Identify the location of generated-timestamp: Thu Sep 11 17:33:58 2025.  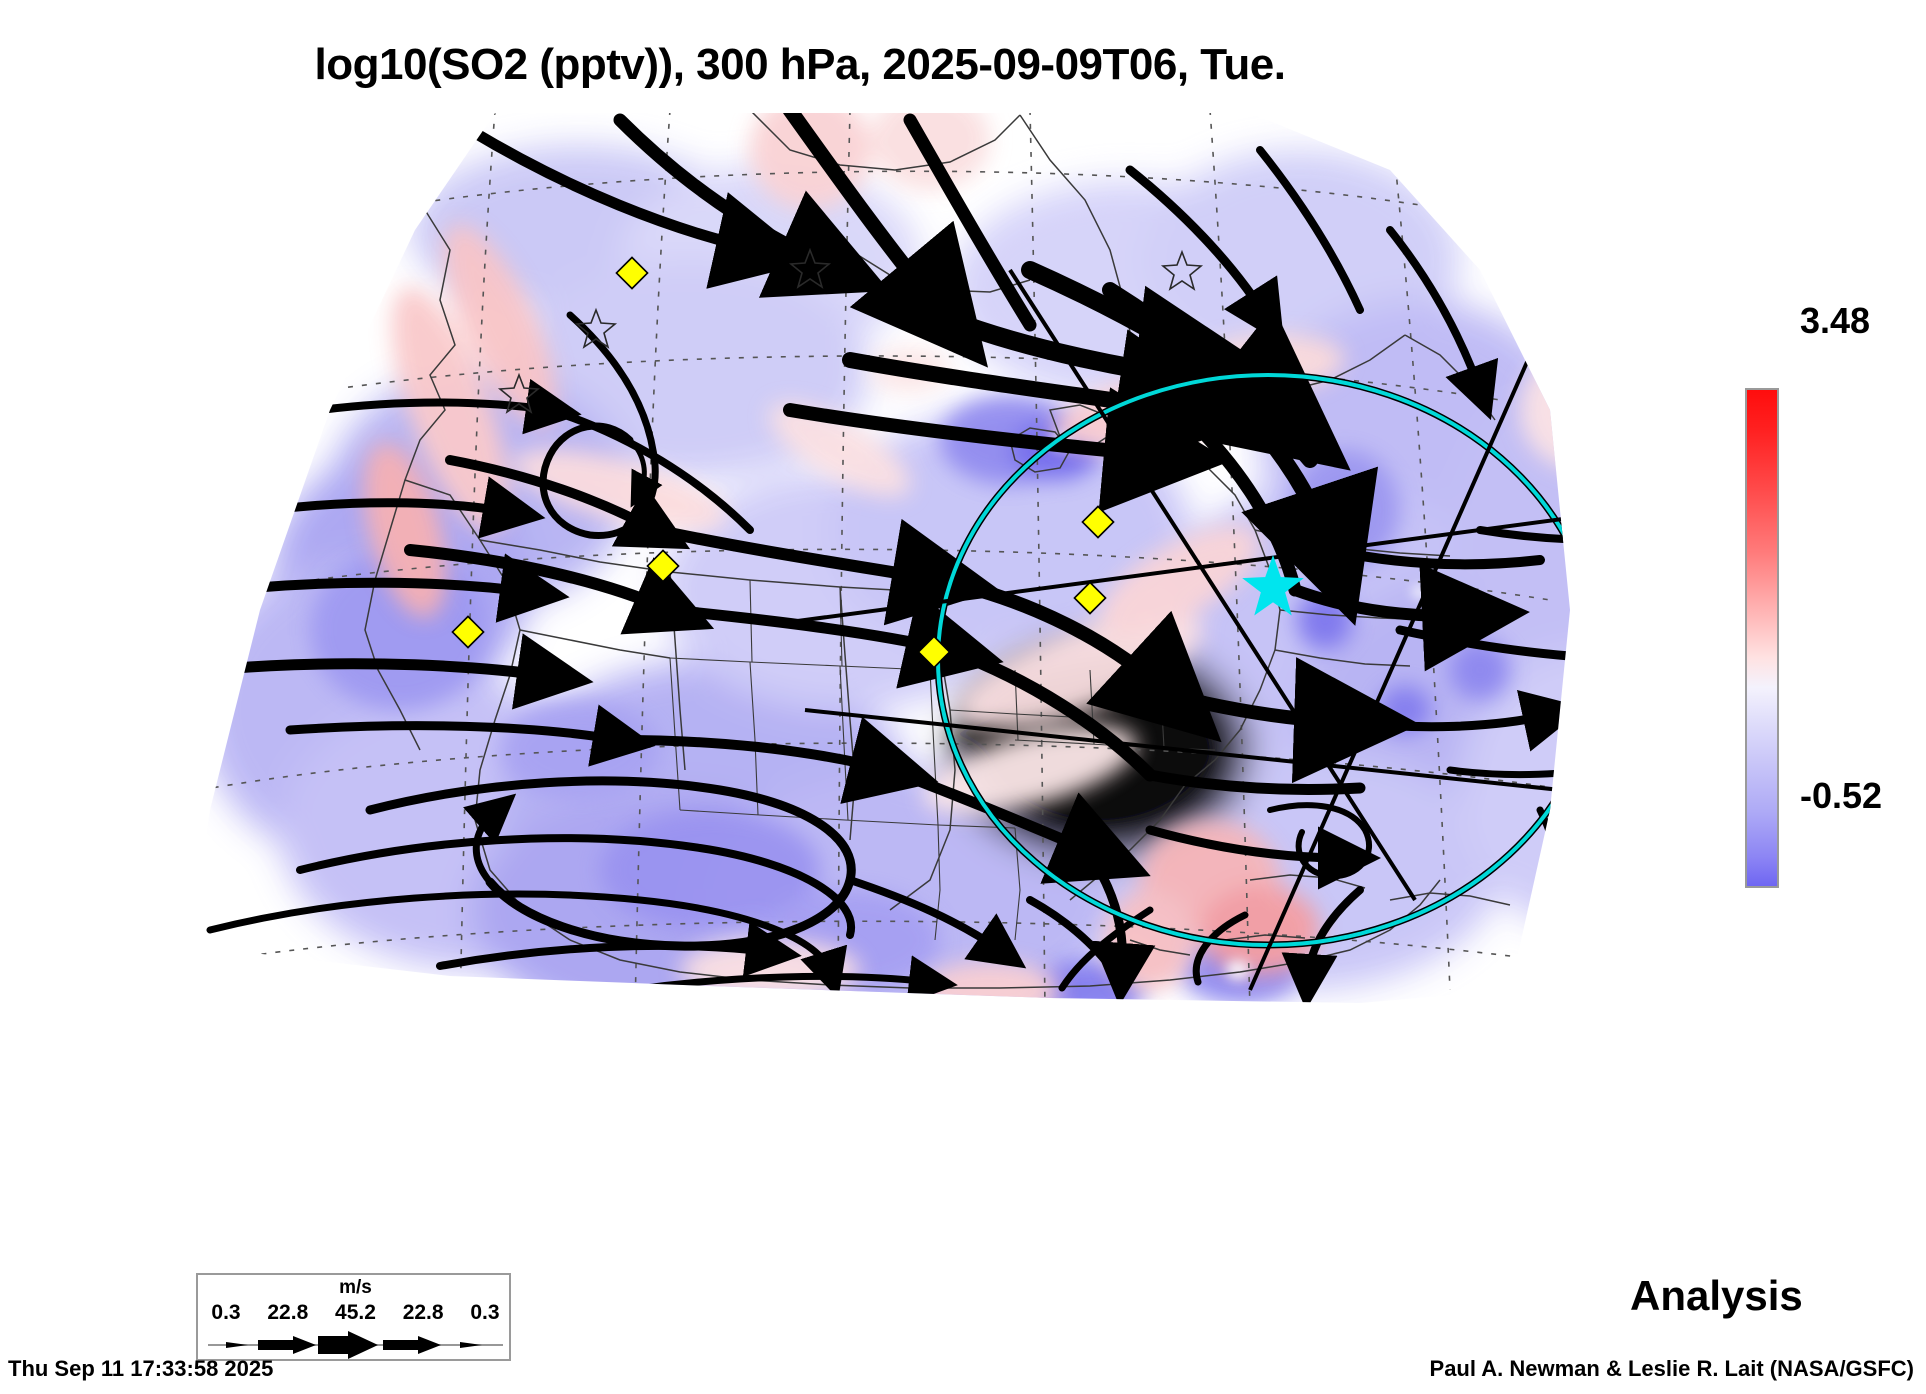
(141, 1368).